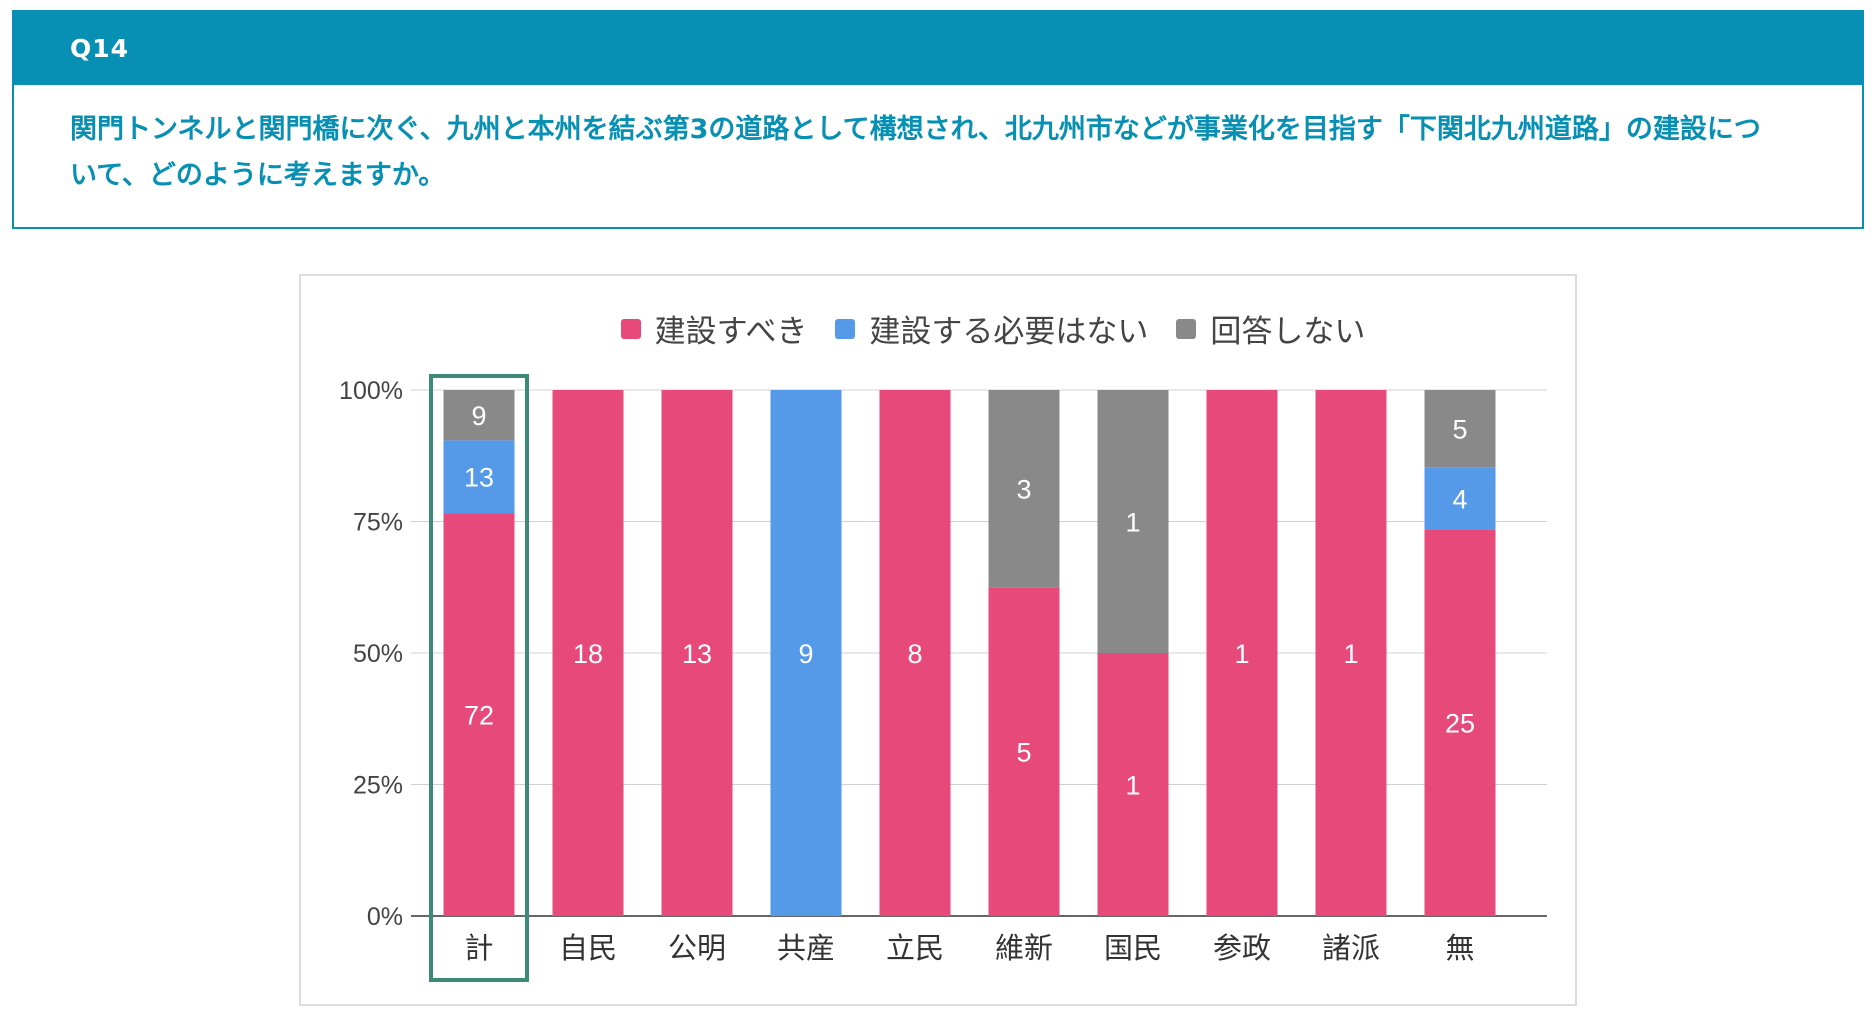  I want to click on data-label: 72, so click(479, 716).